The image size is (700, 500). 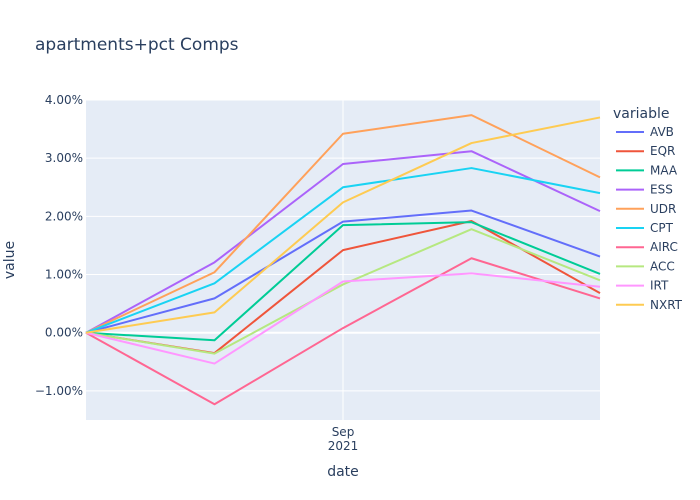 What do you see at coordinates (64, 333) in the screenshot?
I see `y-tick-label: 0.00%` at bounding box center [64, 333].